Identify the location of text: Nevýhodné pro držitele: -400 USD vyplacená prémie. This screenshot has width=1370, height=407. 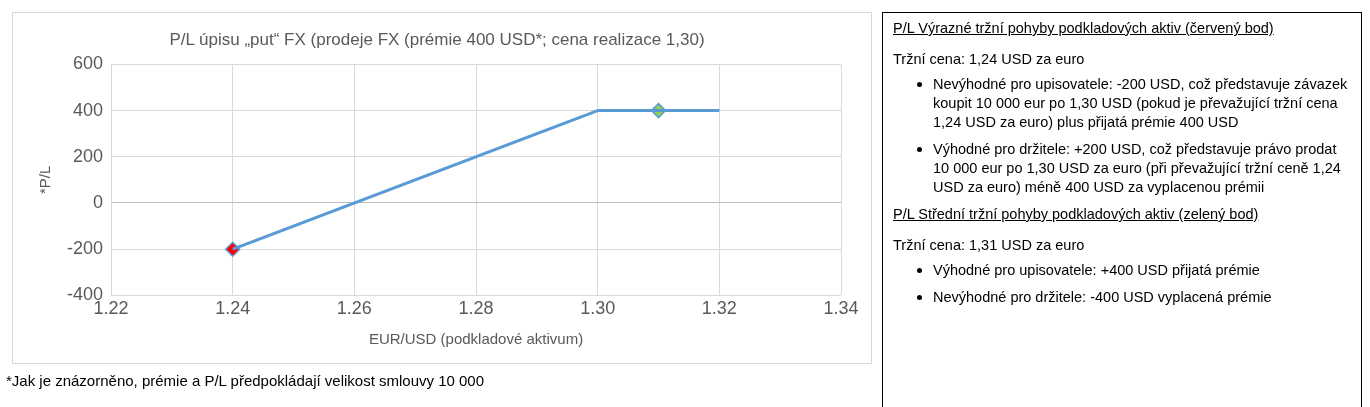
(1102, 297).